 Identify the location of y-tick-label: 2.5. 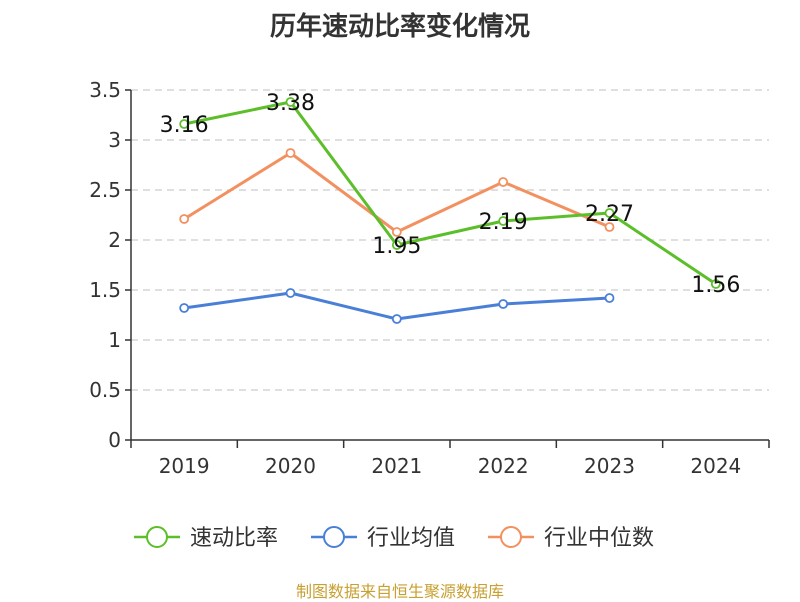
(105, 190).